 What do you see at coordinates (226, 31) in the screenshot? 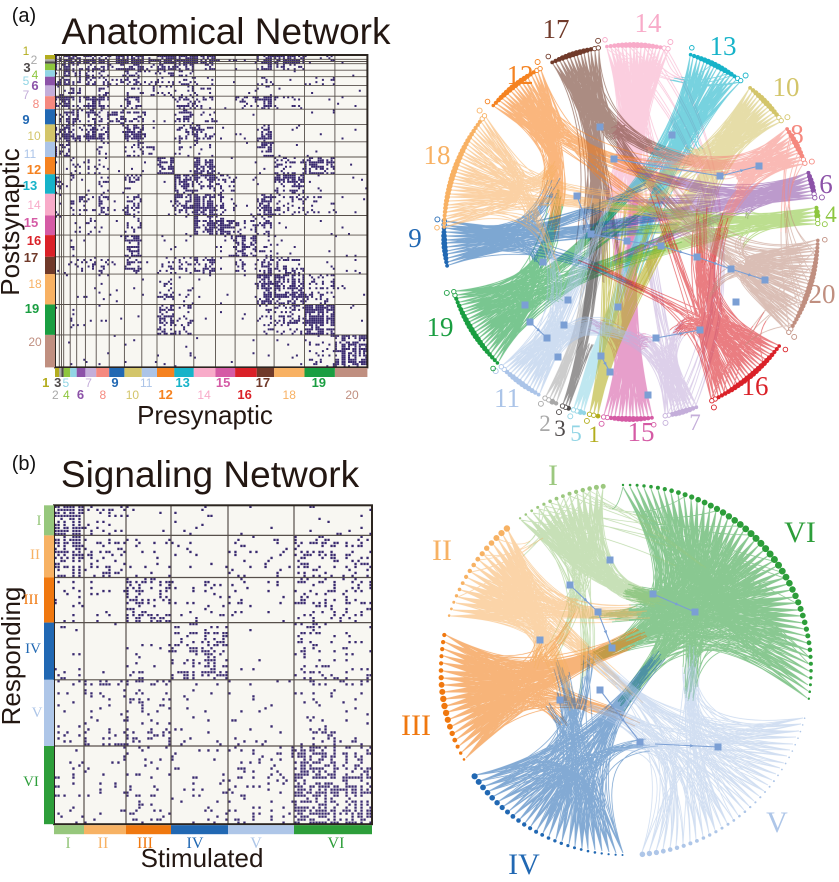
I see `svg-text: Anatomical Network` at bounding box center [226, 31].